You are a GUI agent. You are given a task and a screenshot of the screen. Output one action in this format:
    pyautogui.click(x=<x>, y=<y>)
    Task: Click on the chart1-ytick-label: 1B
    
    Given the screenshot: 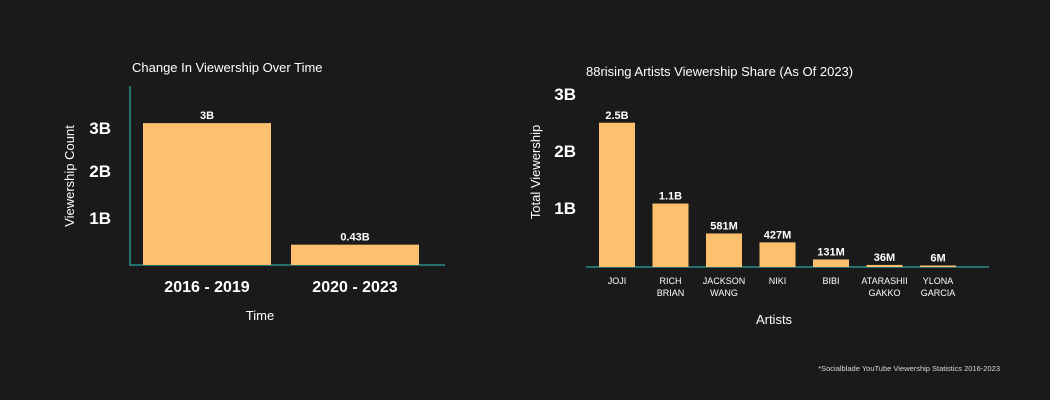 What is the action you would take?
    pyautogui.click(x=100, y=218)
    